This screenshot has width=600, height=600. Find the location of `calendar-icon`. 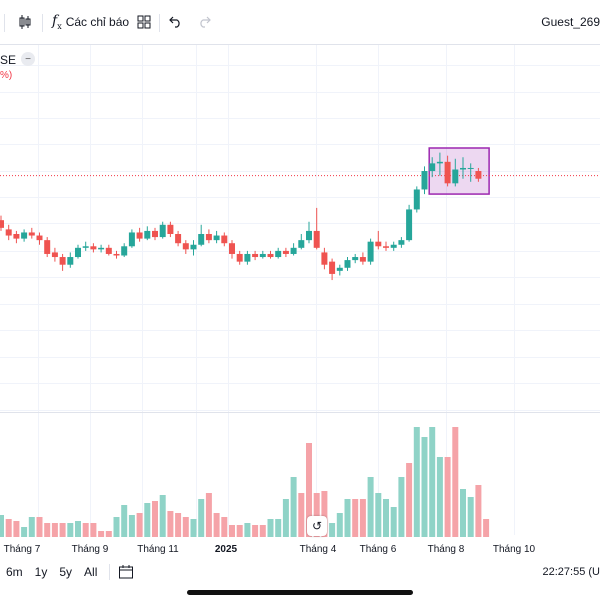

calendar-icon is located at coordinates (126, 572).